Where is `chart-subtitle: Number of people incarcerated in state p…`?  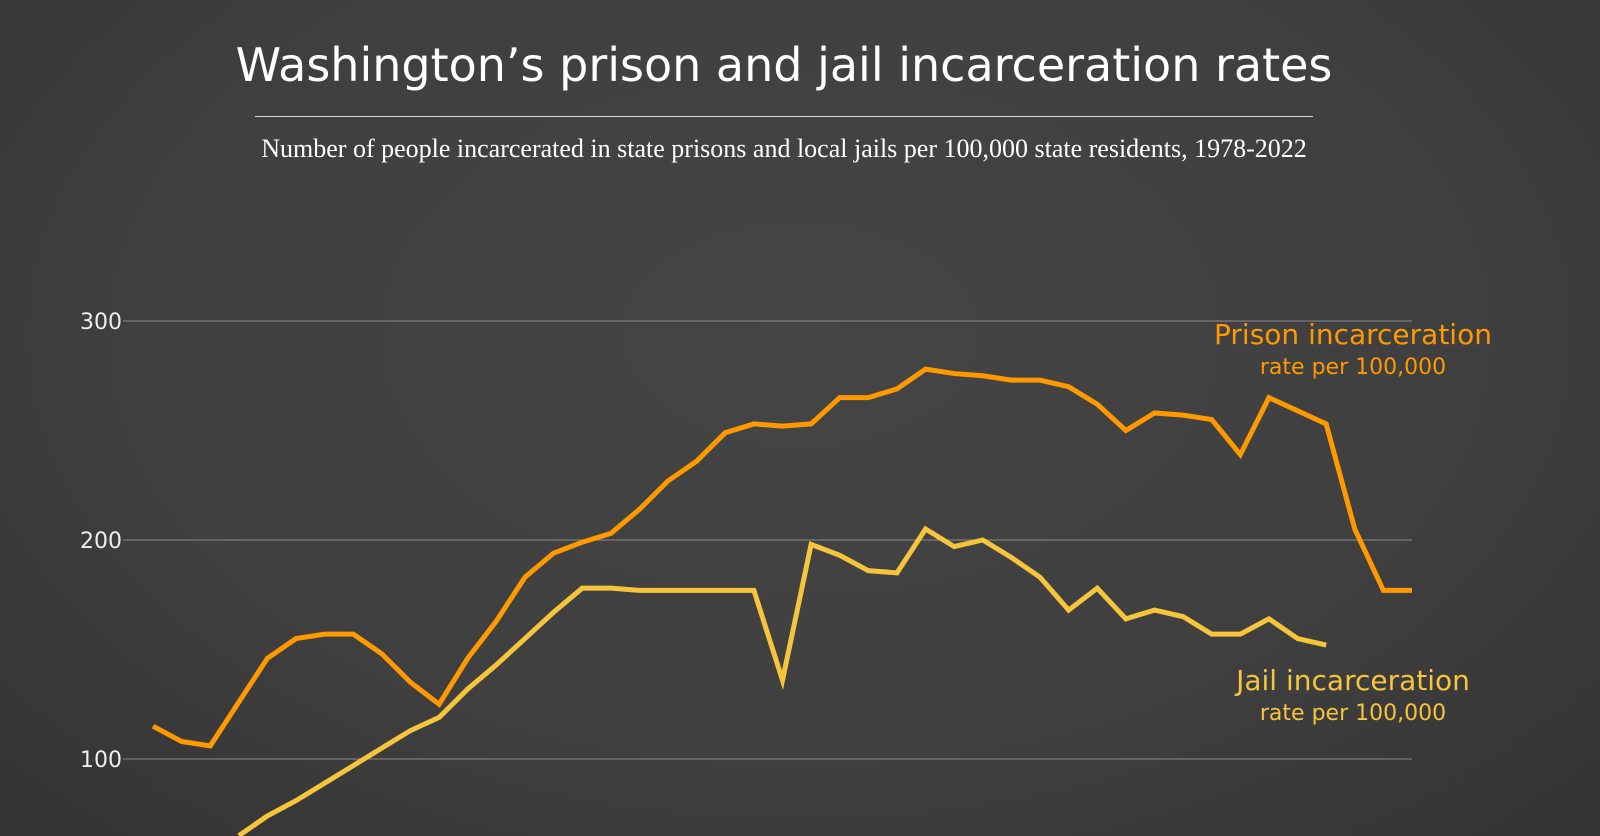
chart-subtitle: Number of people incarcerated in state p… is located at coordinates (784, 148).